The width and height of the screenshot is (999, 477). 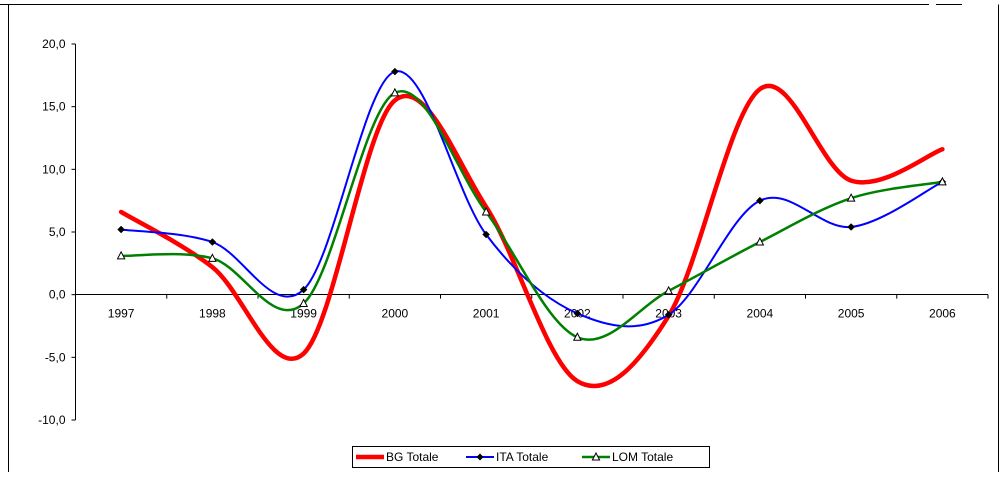 I want to click on chart-legend: BG Totale ITA Totale LOM Totale, so click(x=531, y=457).